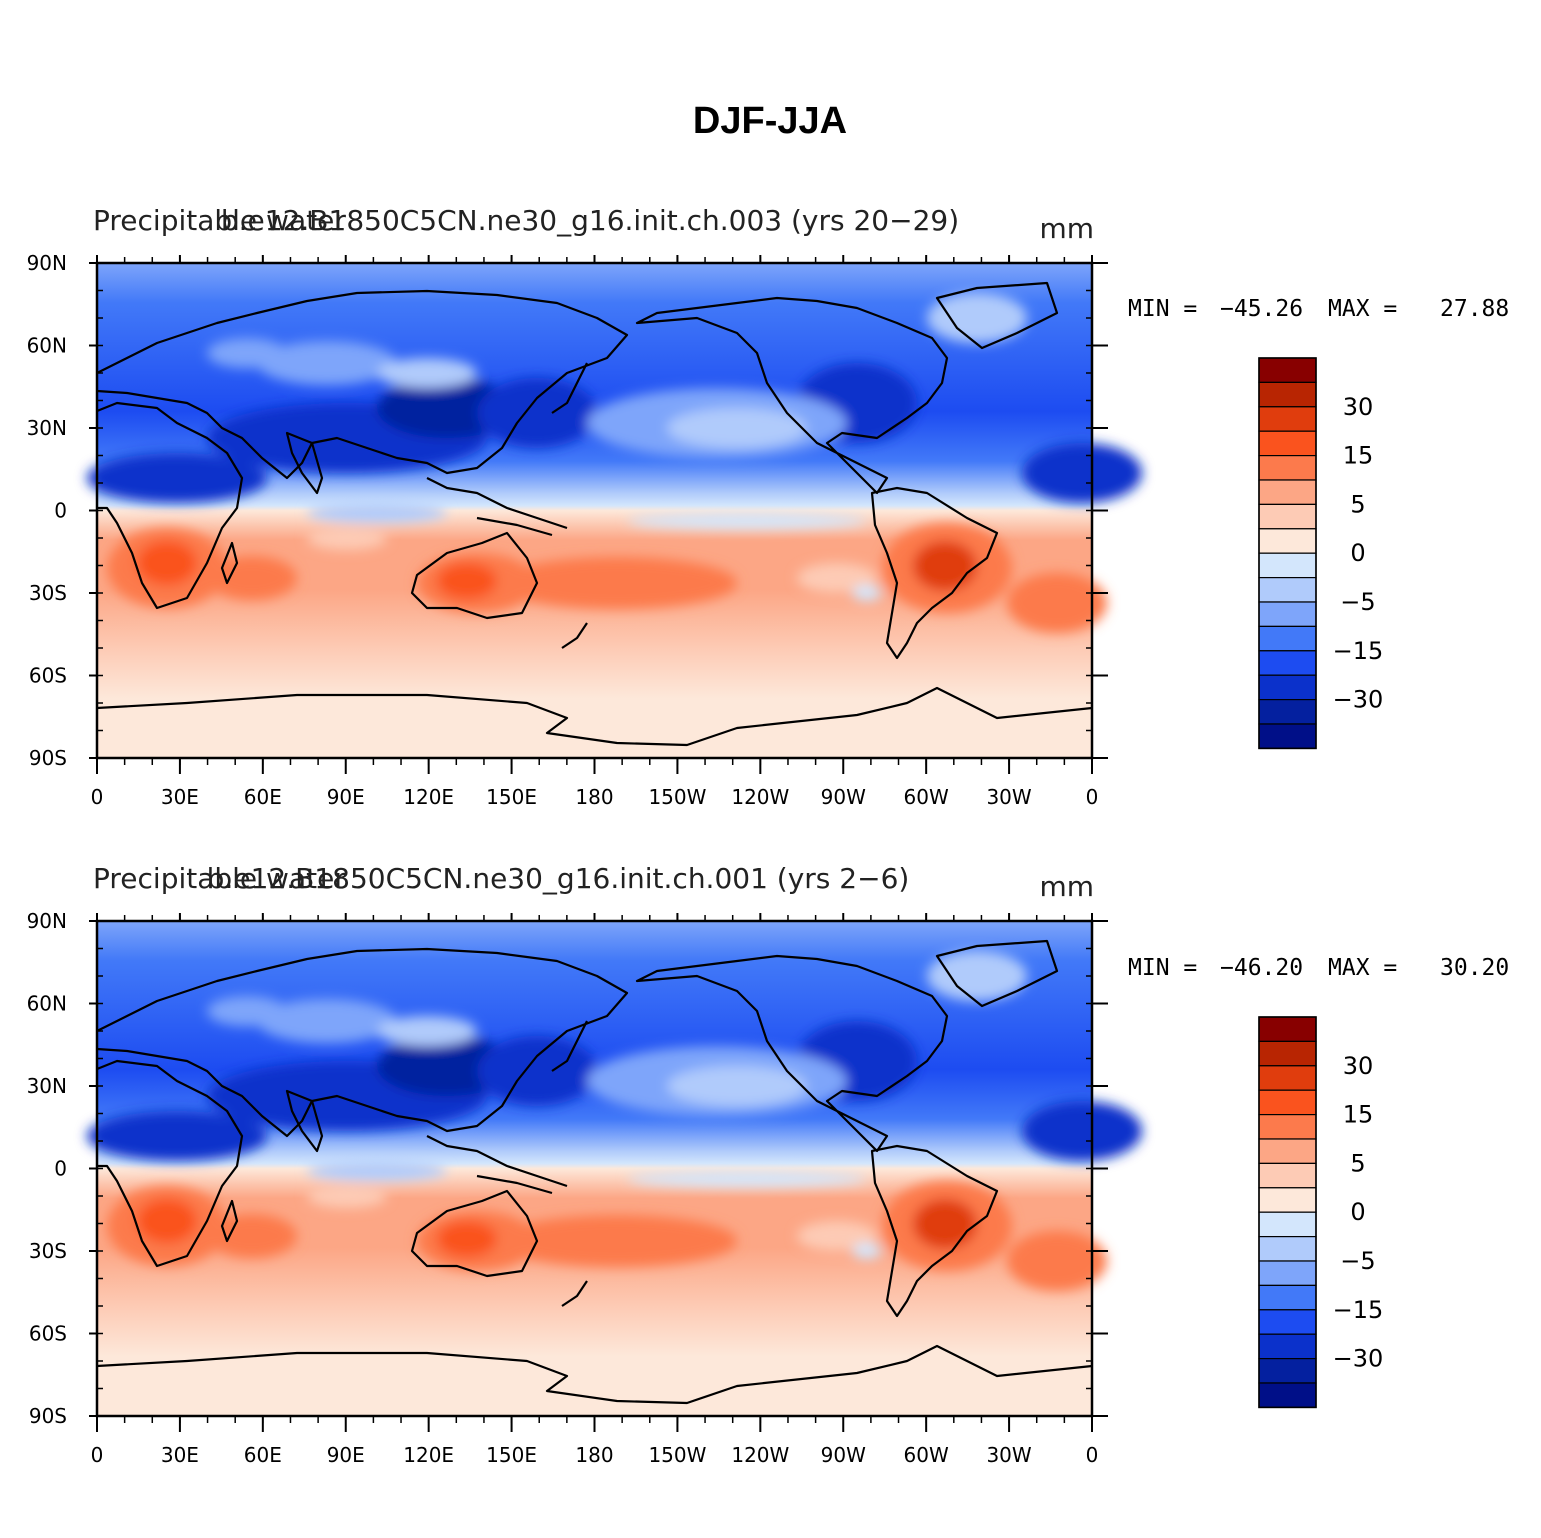 The width and height of the screenshot is (1541, 1538). I want to click on lon-tick-label: 180, so click(594, 797).